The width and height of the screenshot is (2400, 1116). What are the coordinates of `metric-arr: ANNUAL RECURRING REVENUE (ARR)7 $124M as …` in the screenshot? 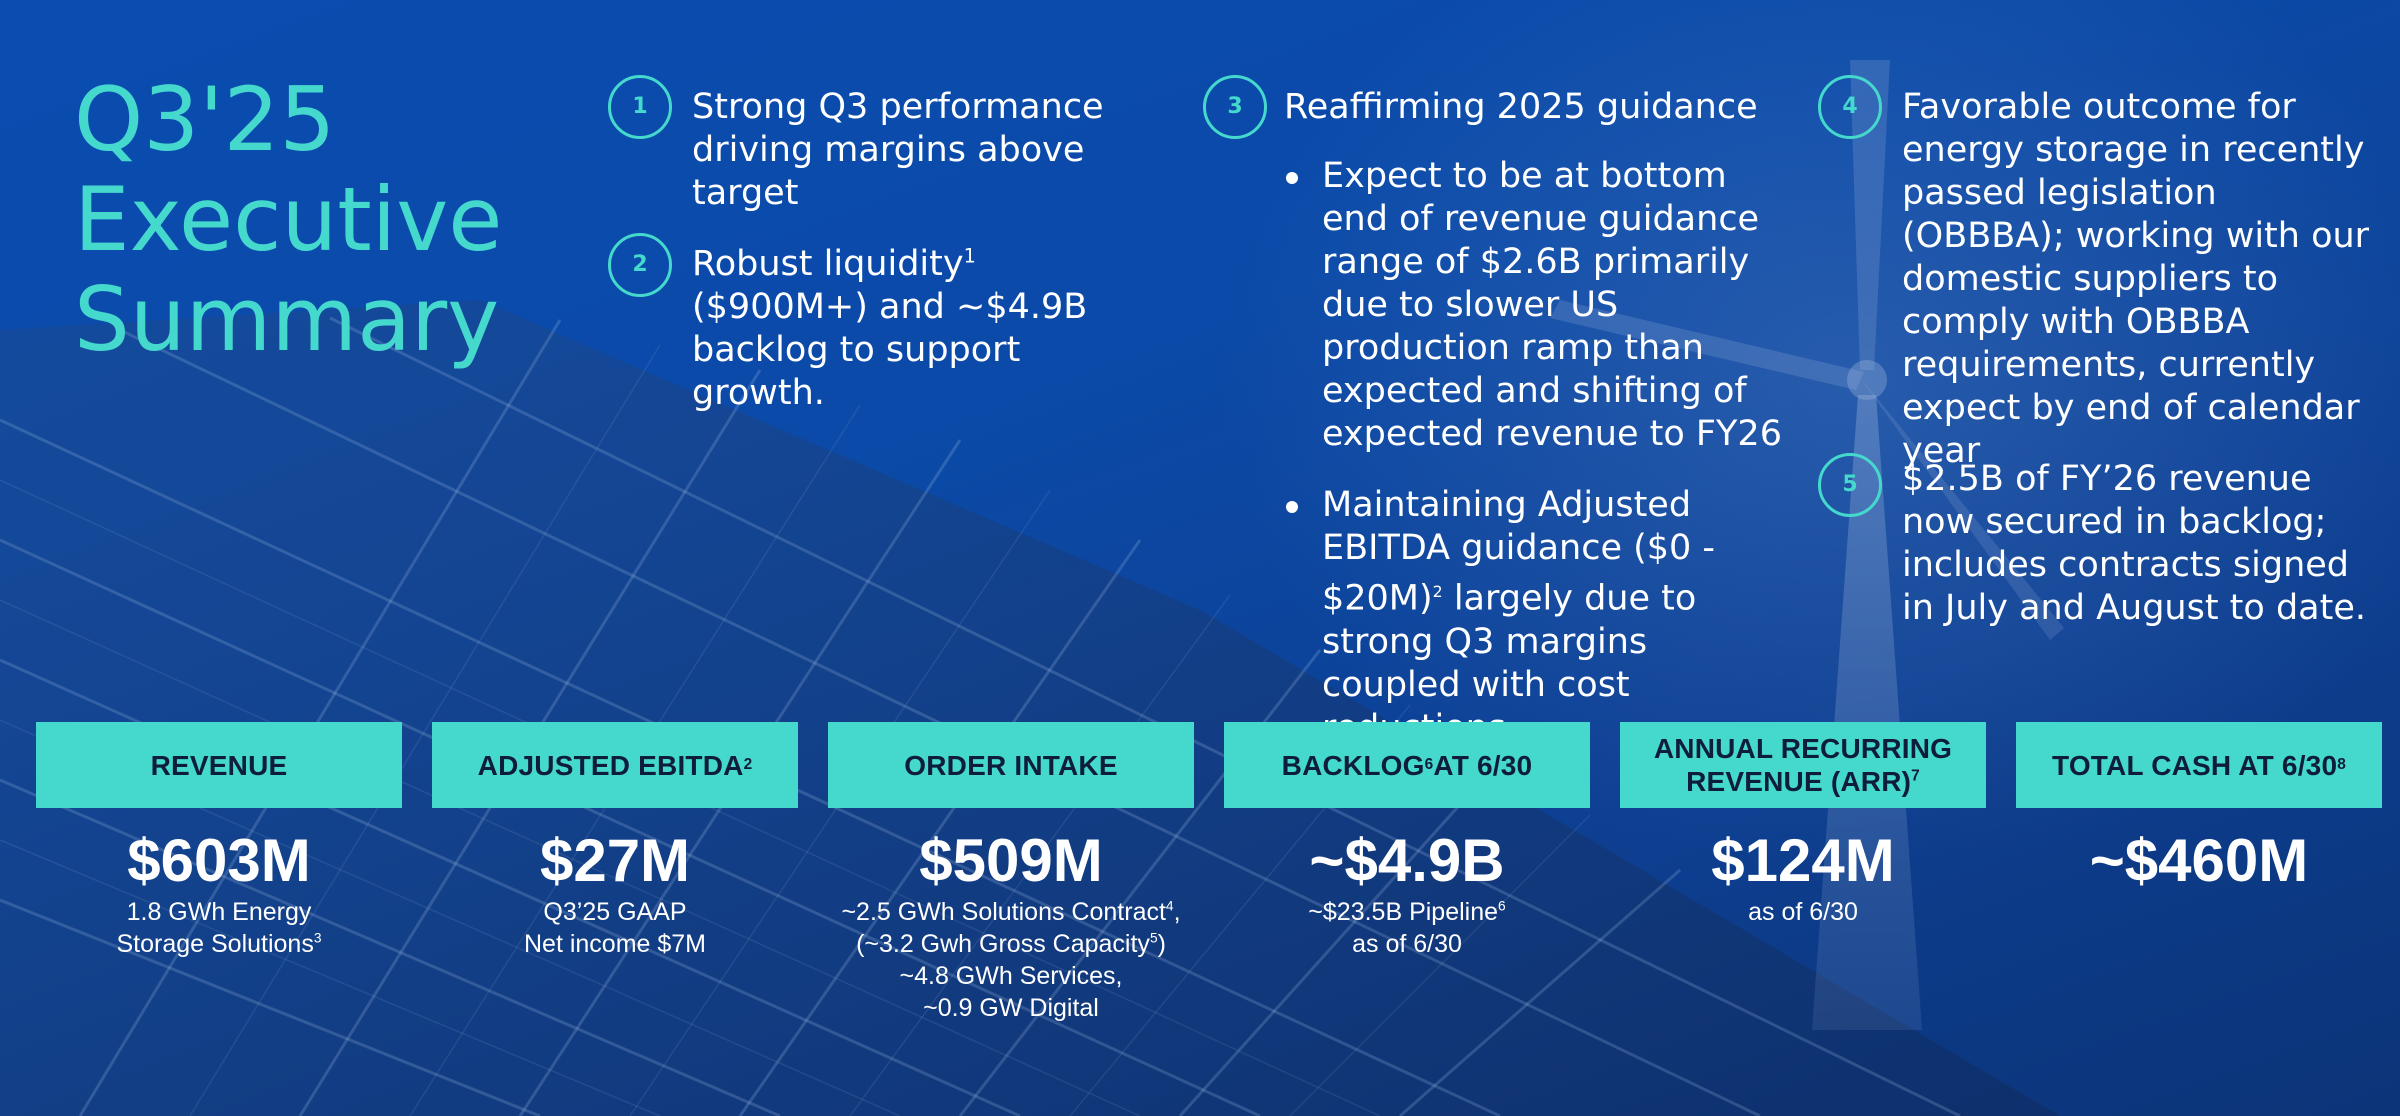 It's located at (1803, 825).